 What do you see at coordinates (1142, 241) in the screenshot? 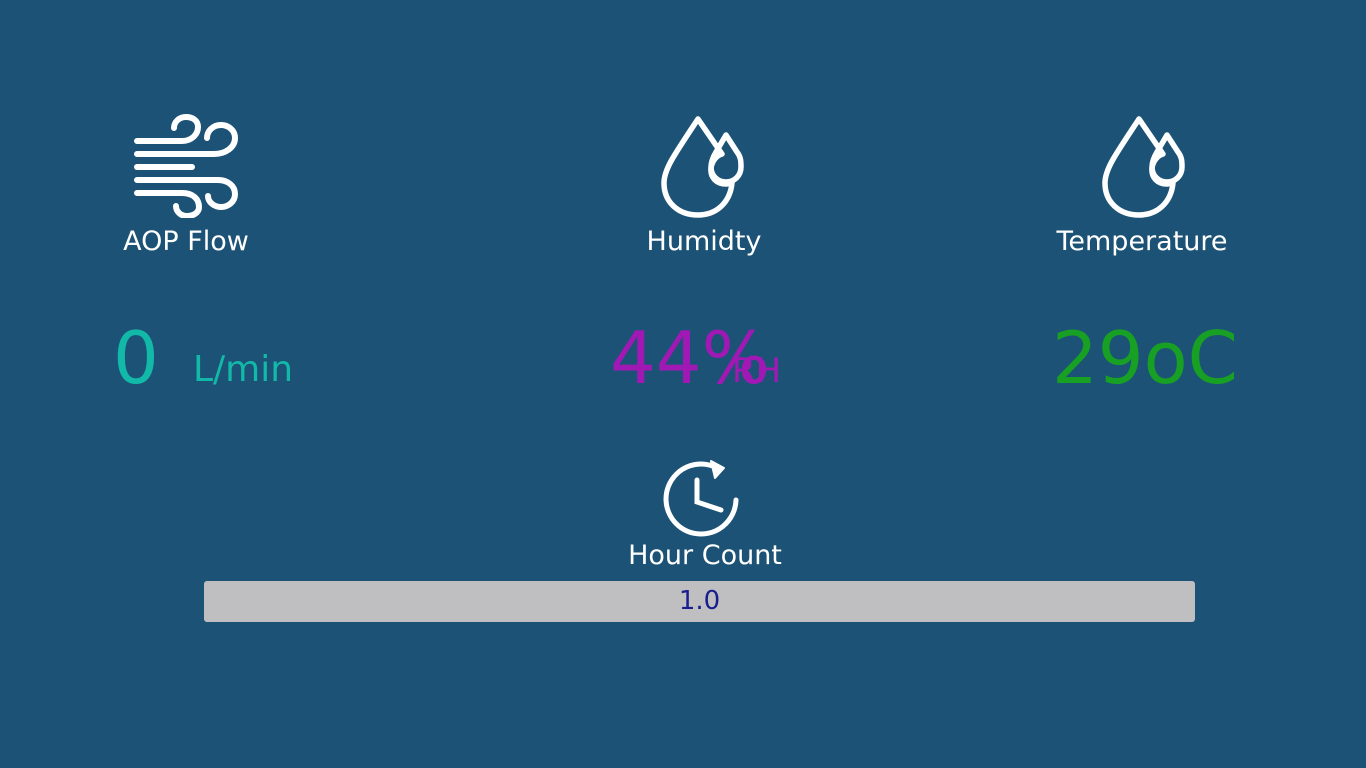
I see `temperature-label: Temperature` at bounding box center [1142, 241].